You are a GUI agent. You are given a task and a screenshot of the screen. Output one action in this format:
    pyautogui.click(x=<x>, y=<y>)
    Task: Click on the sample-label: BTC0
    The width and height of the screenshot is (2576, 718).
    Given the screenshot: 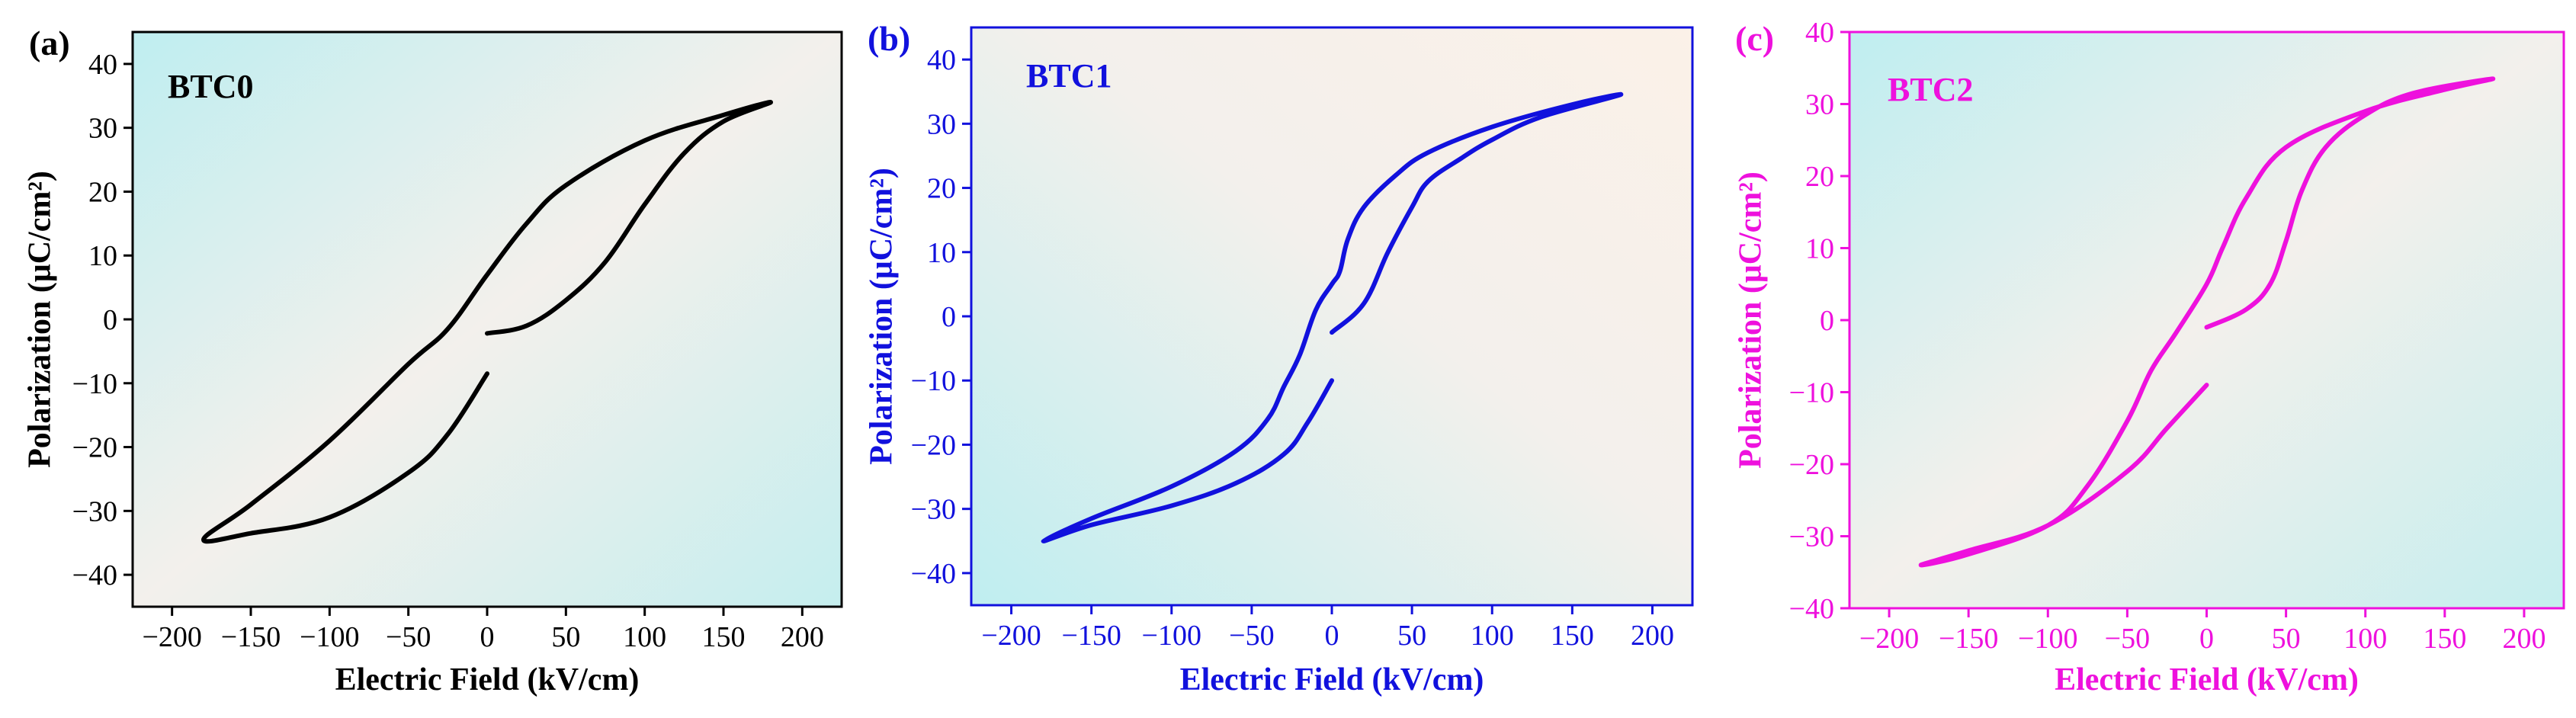 What is the action you would take?
    pyautogui.click(x=210, y=86)
    